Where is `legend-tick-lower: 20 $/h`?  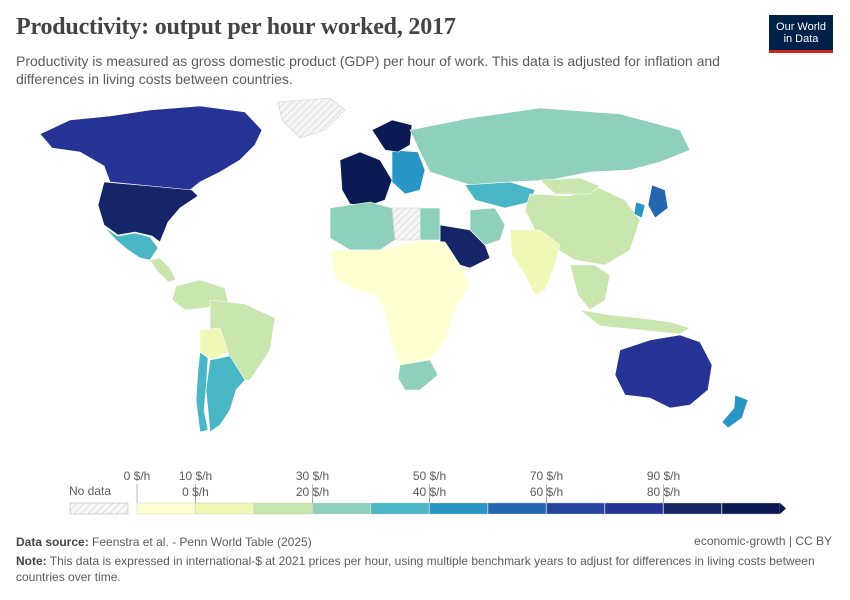 legend-tick-lower: 20 $/h is located at coordinates (312, 492).